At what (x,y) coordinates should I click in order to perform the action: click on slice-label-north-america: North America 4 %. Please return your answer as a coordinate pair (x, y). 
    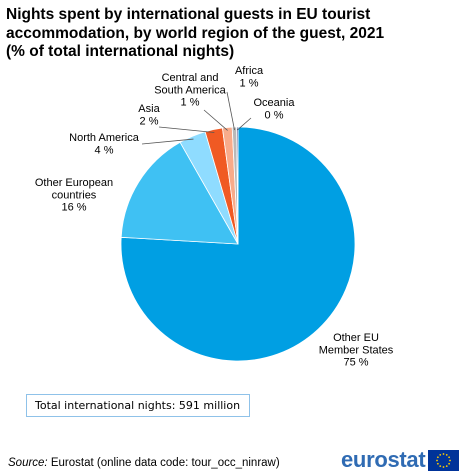
    Looking at the image, I should click on (104, 144).